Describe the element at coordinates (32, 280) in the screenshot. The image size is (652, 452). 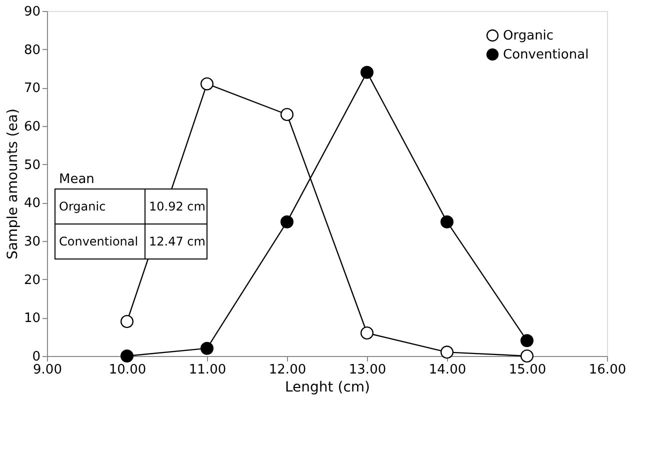
I see `y-tick-label: 20` at that location.